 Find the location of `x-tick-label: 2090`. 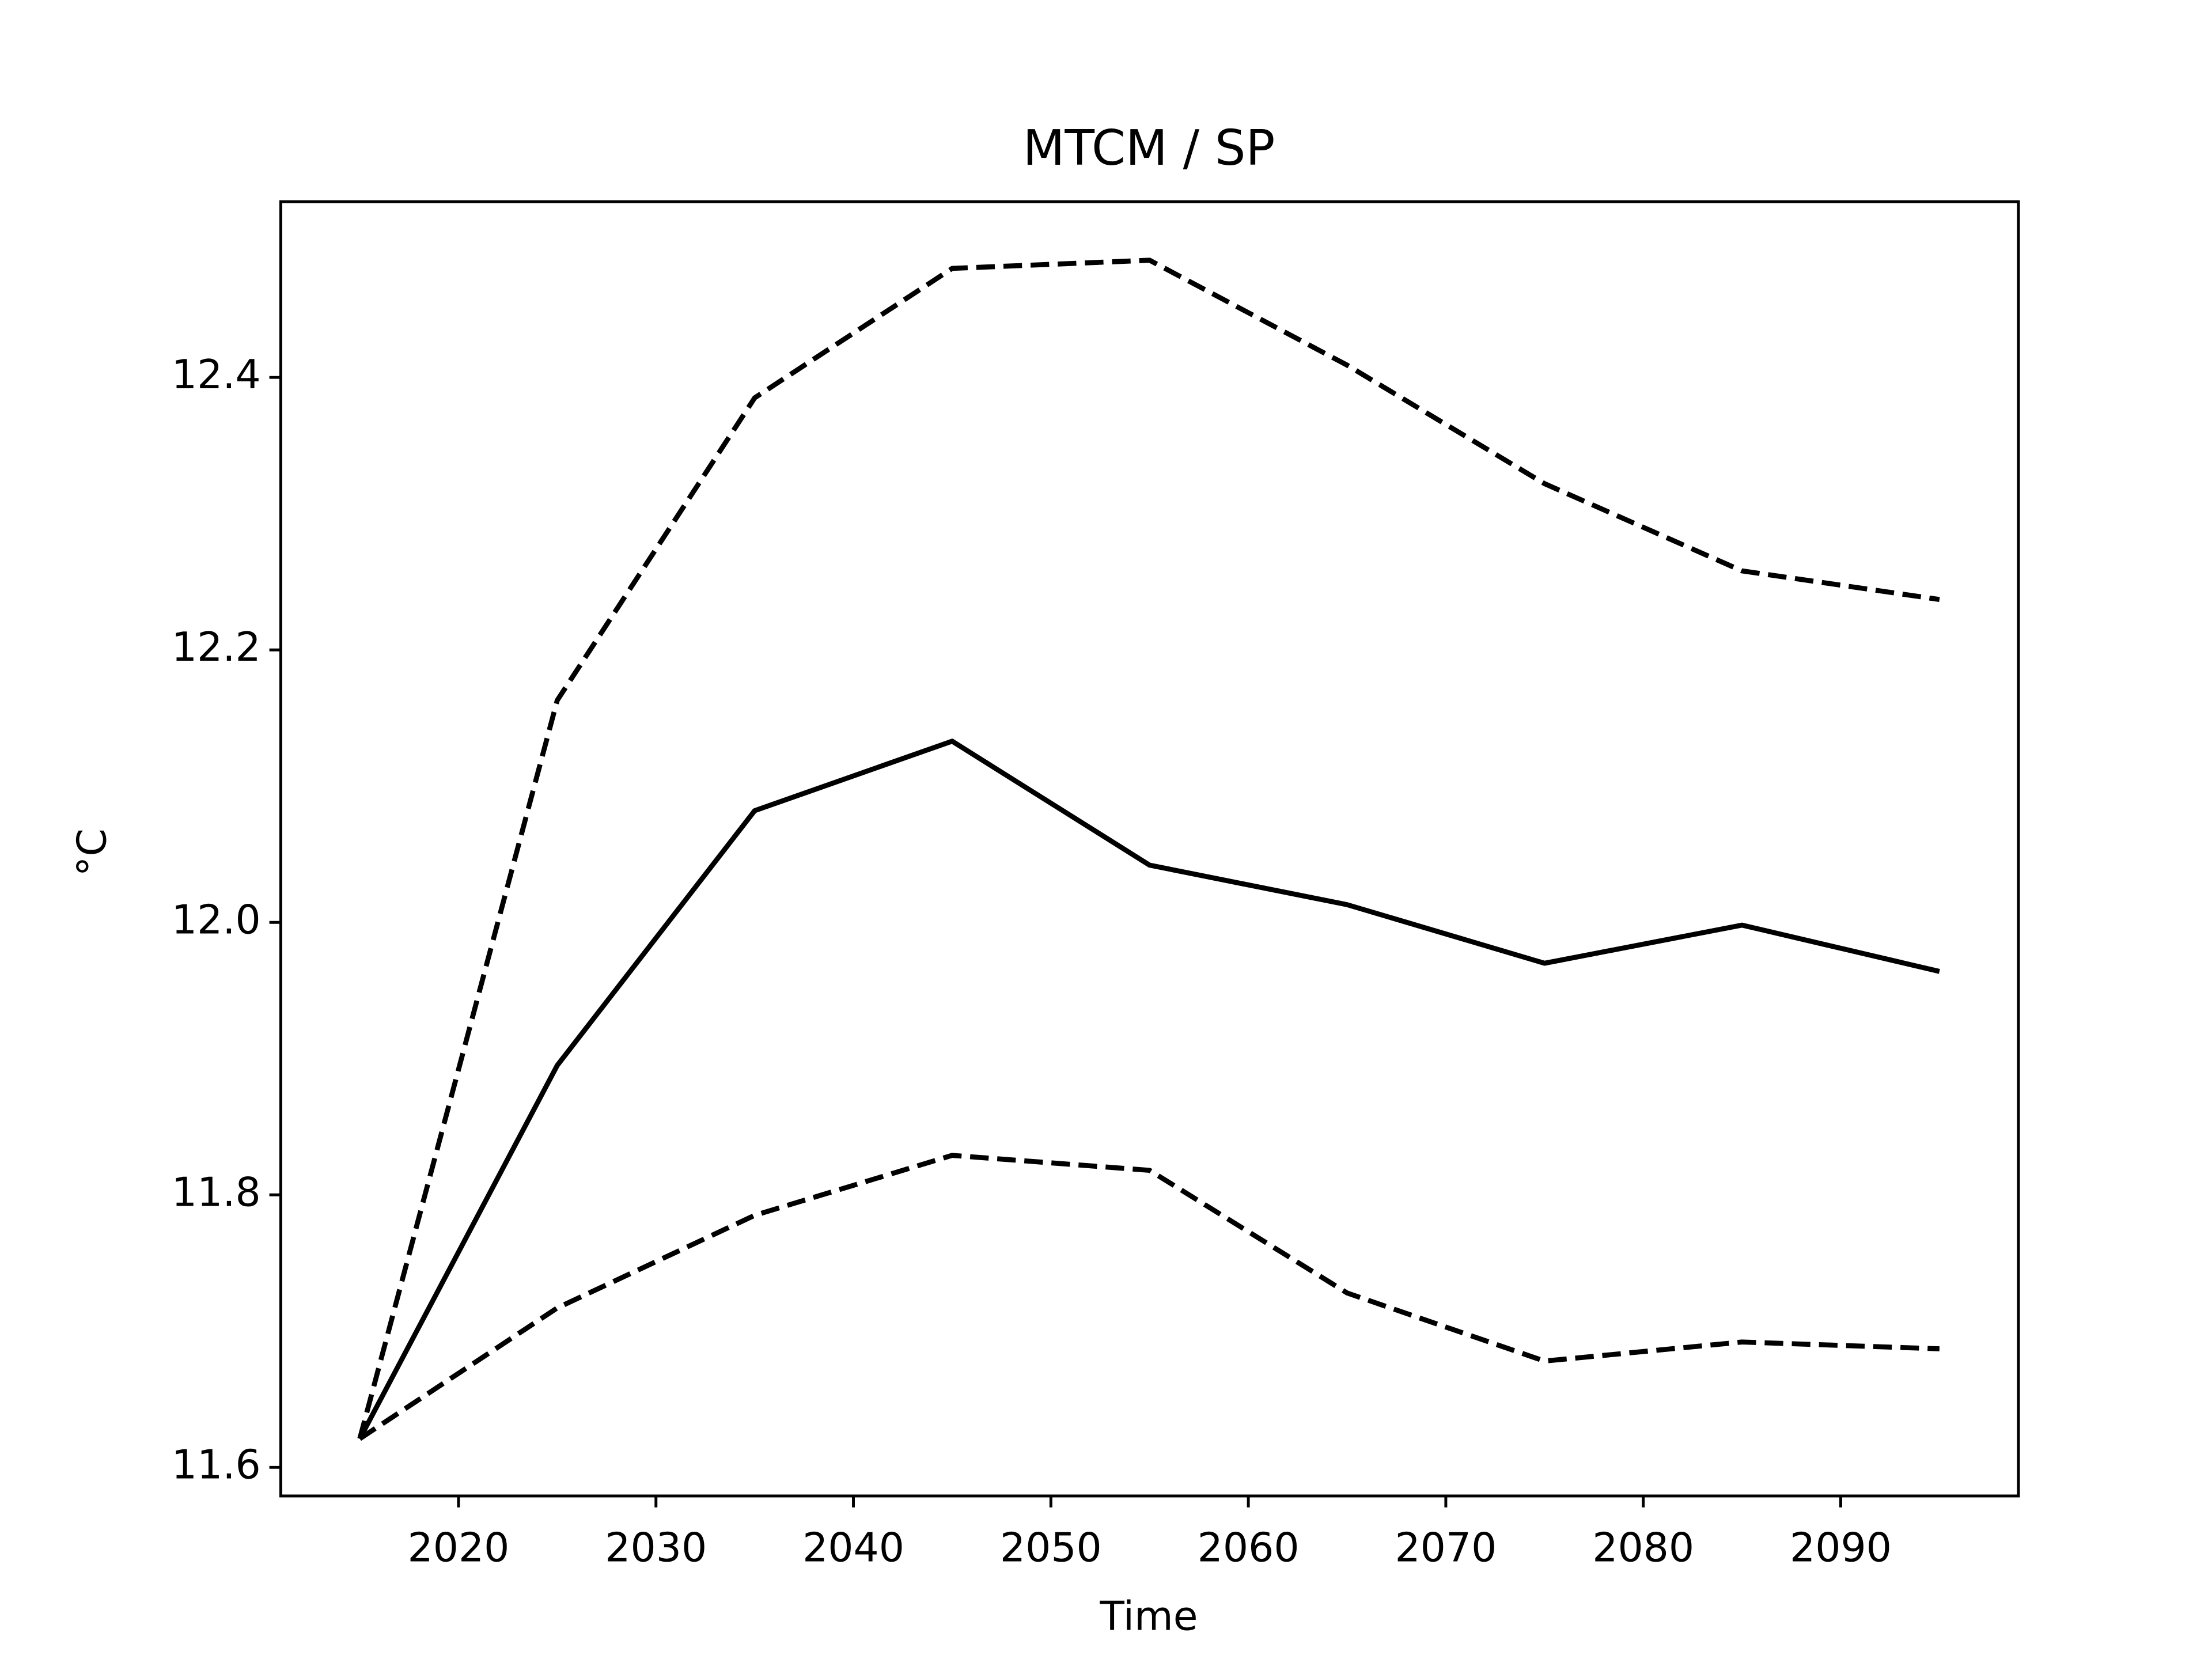

x-tick-label: 2090 is located at coordinates (1841, 1547).